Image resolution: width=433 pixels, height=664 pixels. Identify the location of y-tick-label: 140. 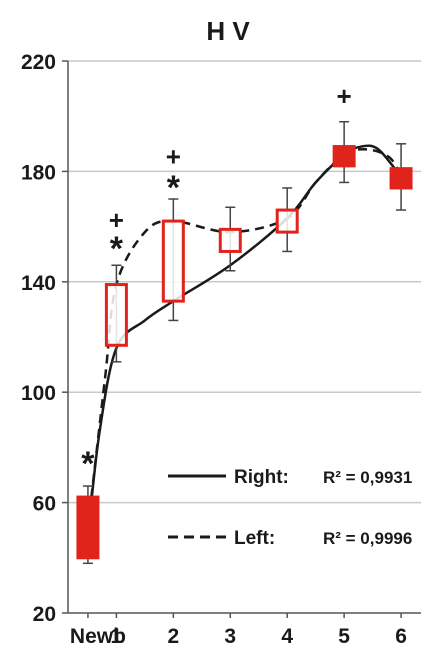
(38, 283).